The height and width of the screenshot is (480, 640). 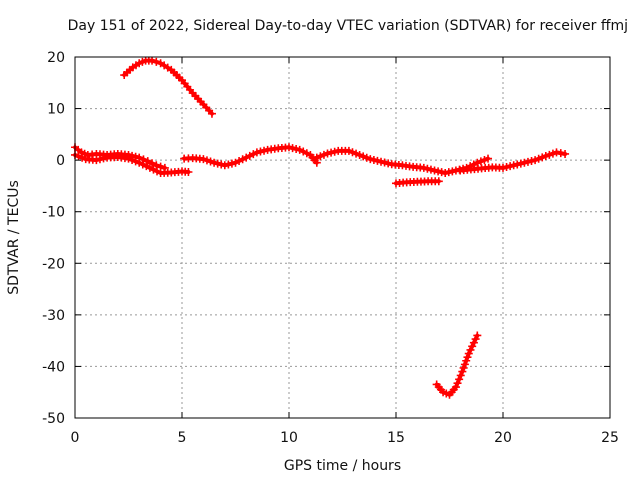 I want to click on series-arc-low, so click(x=457, y=365).